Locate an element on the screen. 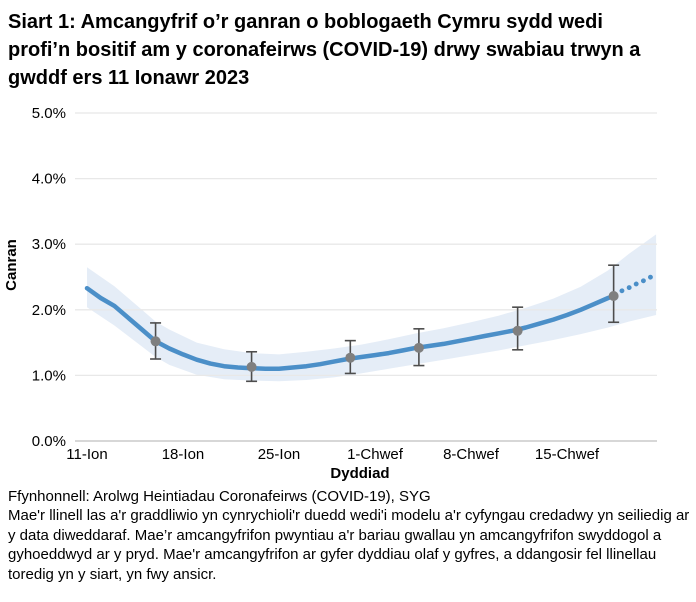 Image resolution: width=696 pixels, height=602 pixels. x-tick-label: 8-Chwef is located at coordinates (471, 454).